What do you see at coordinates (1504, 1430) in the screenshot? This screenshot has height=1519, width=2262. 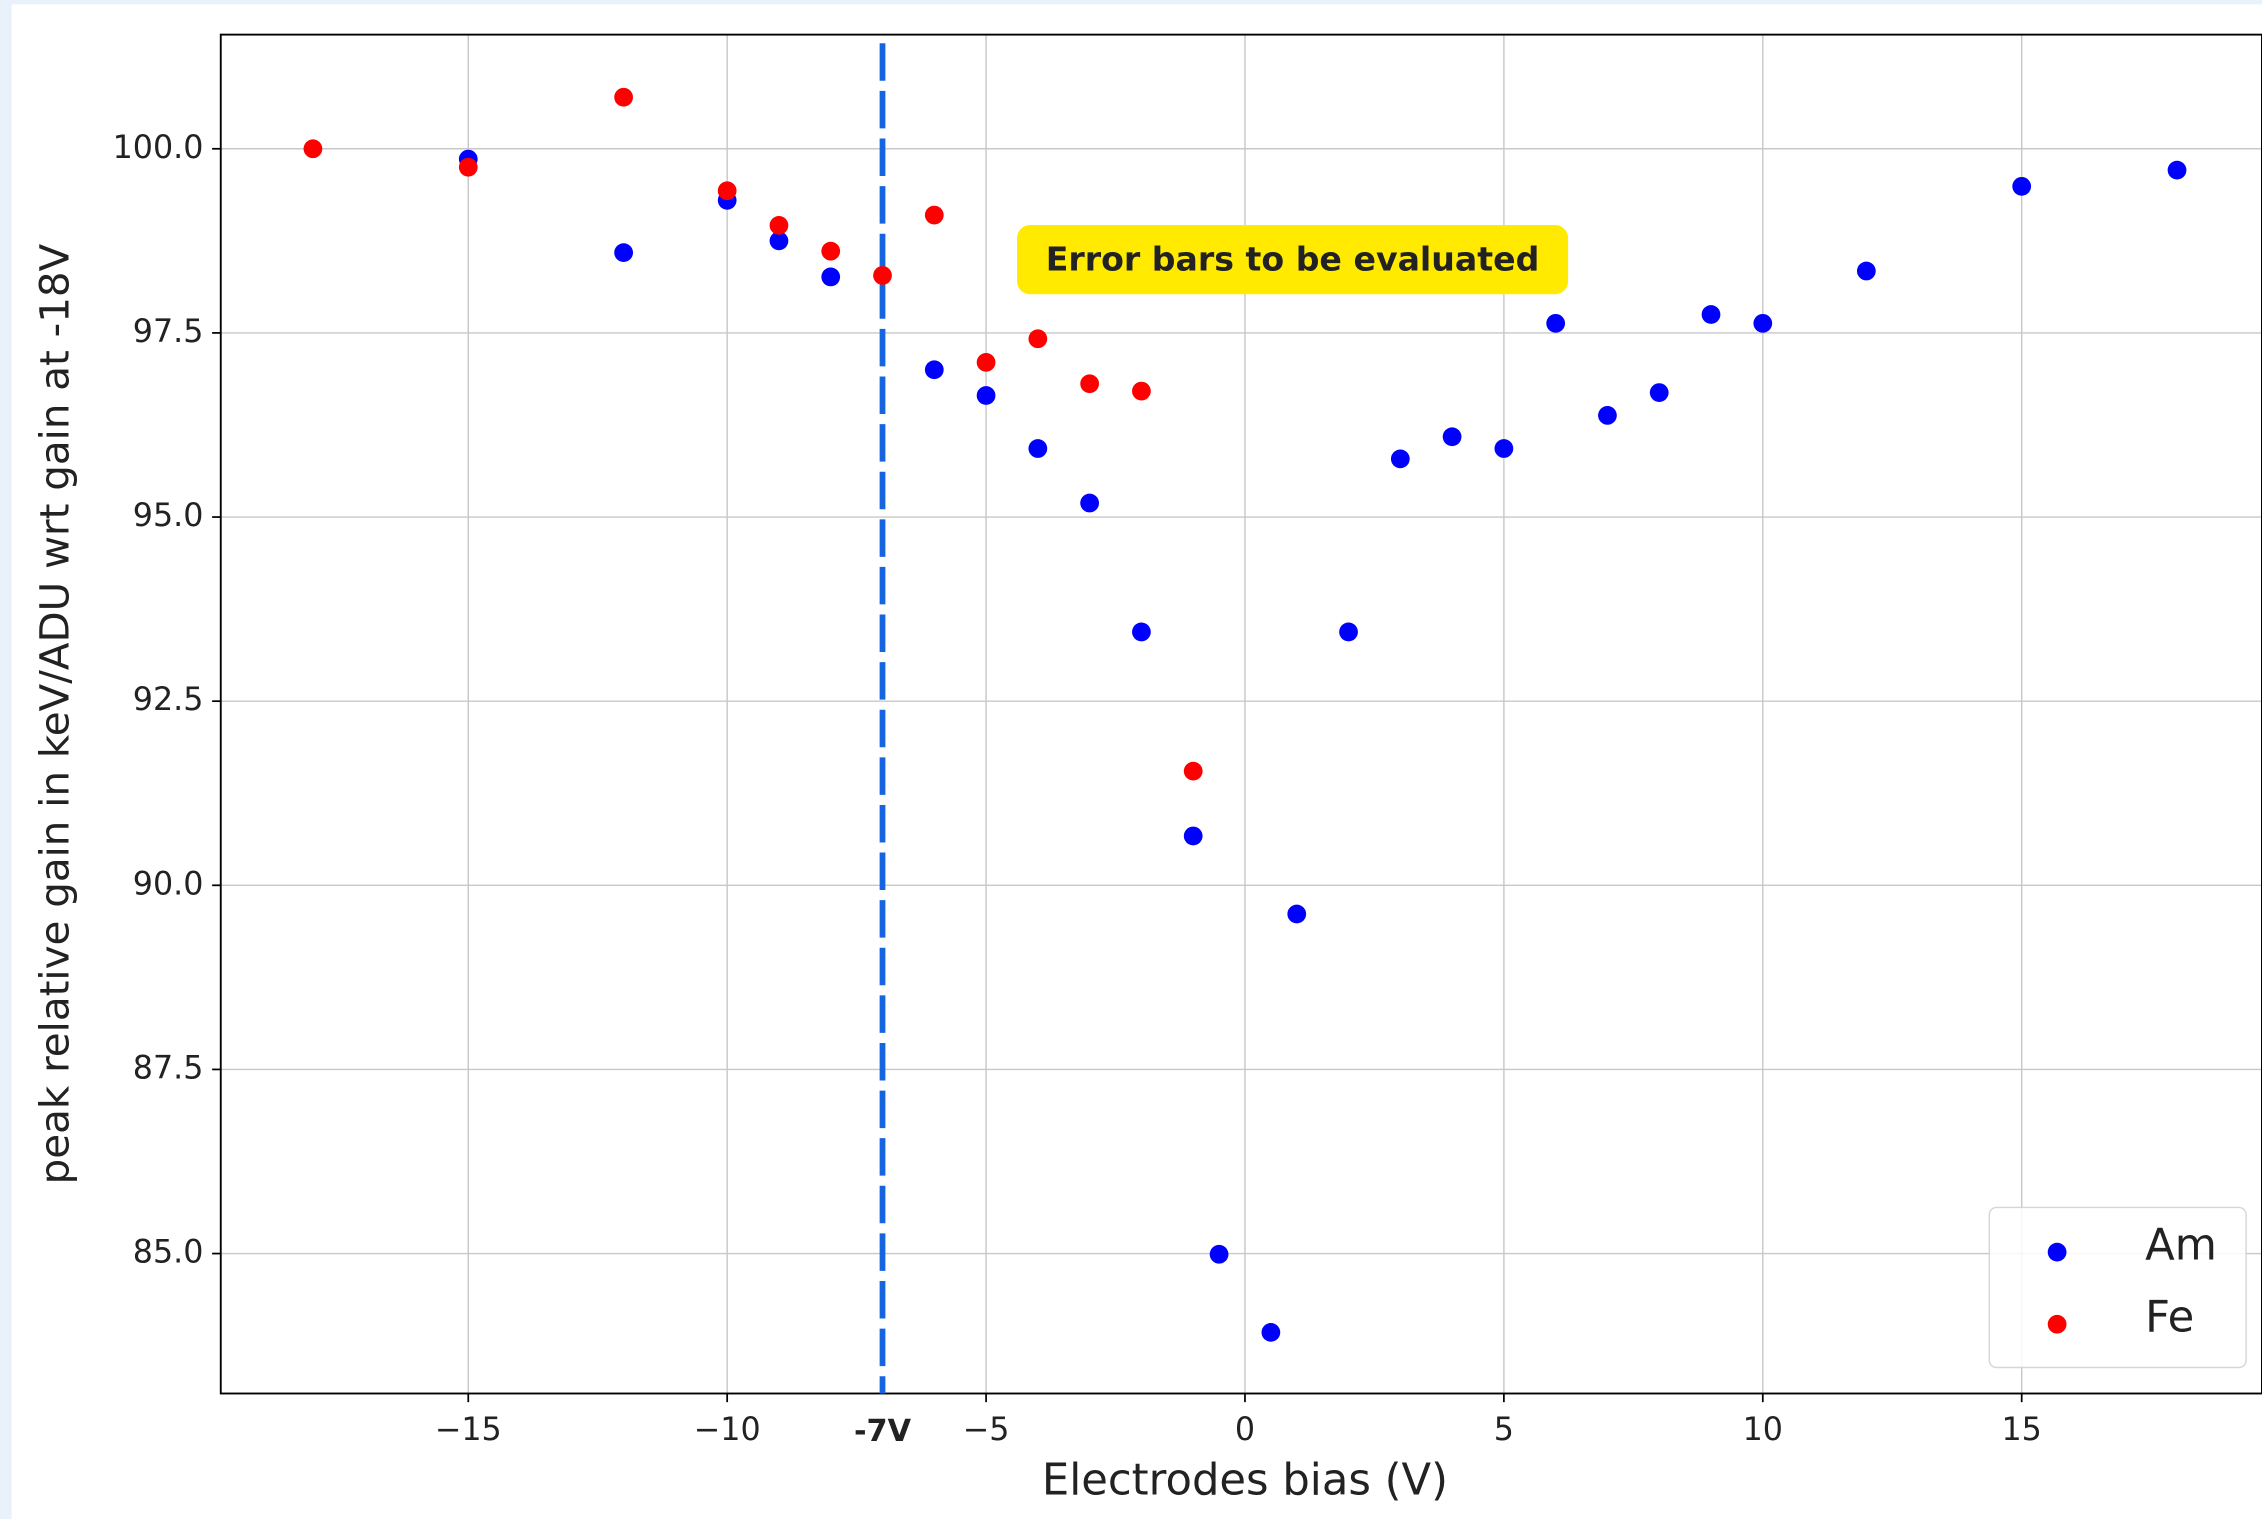 I see `x-tick-label: 5` at bounding box center [1504, 1430].